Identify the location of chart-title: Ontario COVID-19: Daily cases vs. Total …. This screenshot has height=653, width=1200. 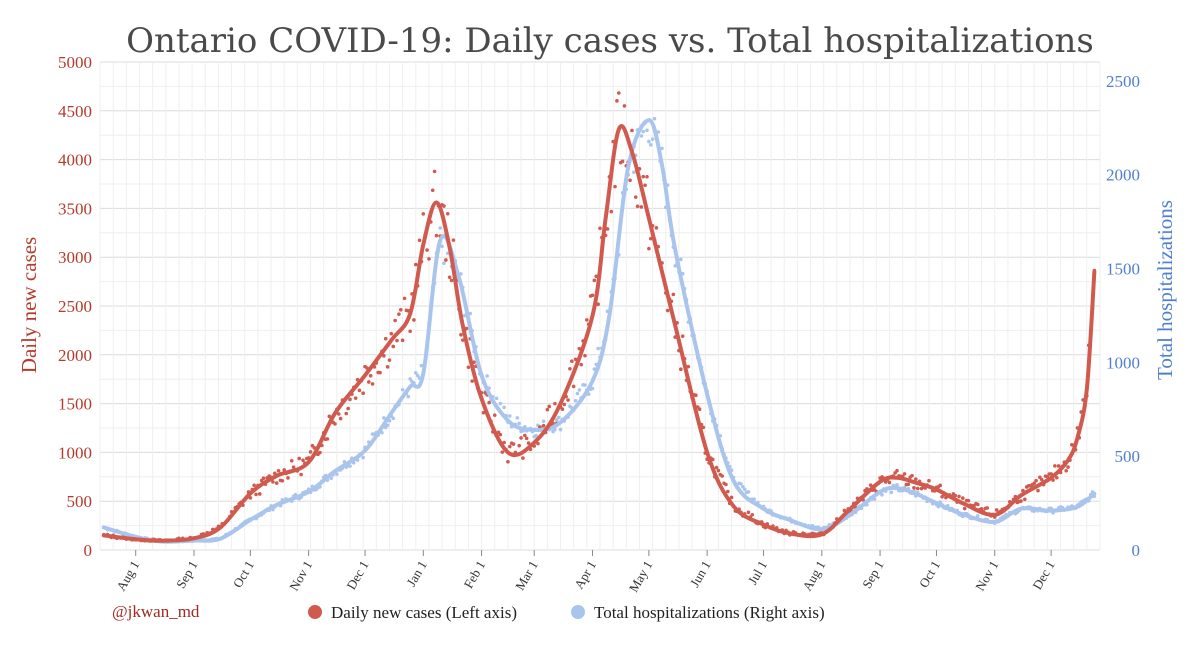
(610, 41).